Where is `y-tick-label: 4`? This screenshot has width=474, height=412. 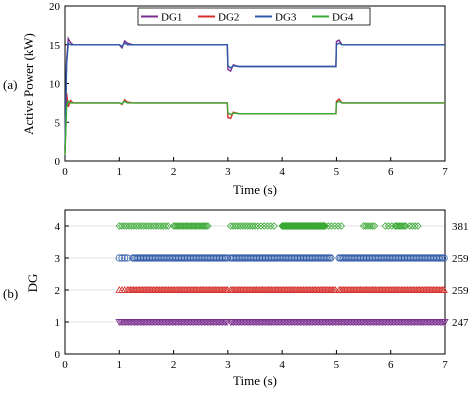 y-tick-label: 4 is located at coordinates (58, 227).